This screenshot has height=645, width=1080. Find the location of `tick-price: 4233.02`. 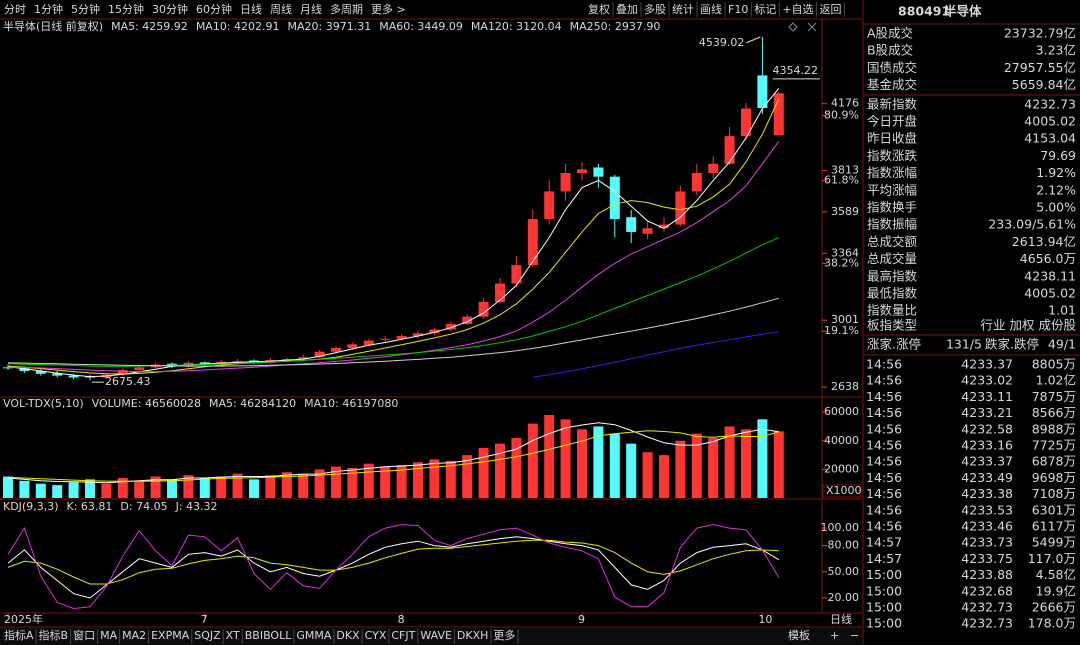

tick-price: 4233.02 is located at coordinates (987, 380).